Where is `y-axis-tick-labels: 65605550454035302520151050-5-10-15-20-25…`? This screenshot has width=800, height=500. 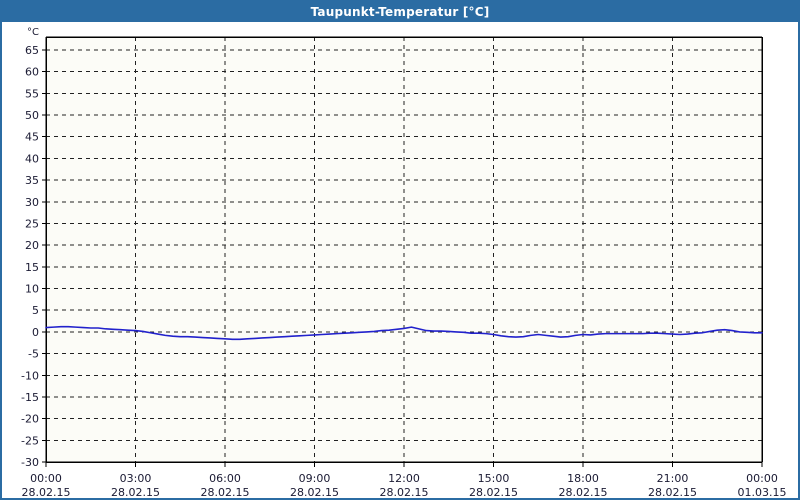
y-axis-tick-labels: 65605550454035302520151050-5-10-15-20-25… is located at coordinates (30, 256).